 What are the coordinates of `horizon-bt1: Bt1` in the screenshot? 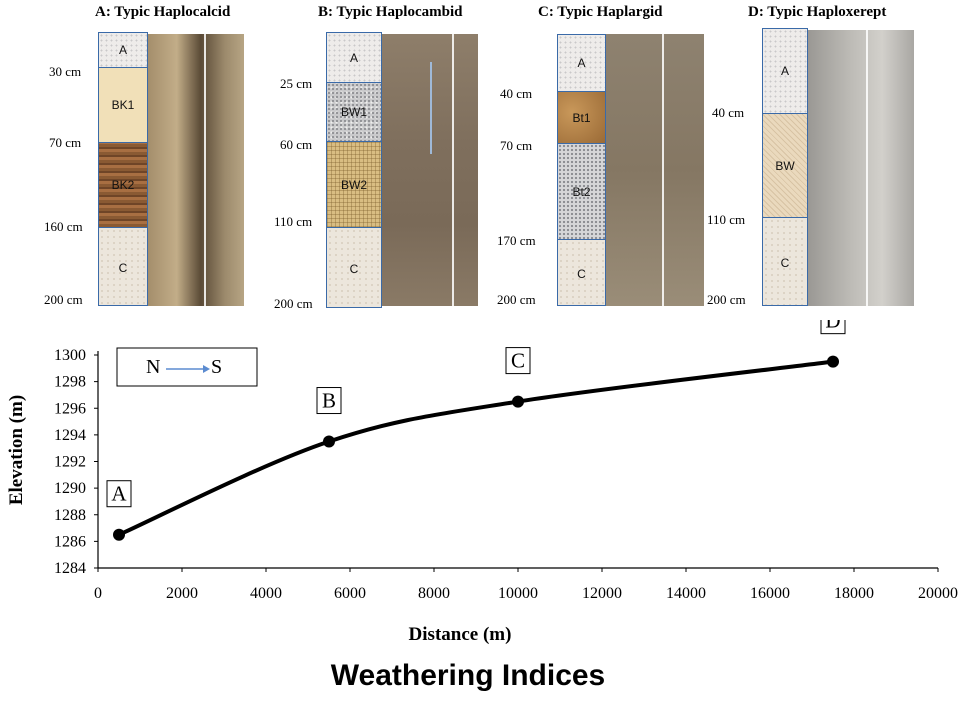 It's located at (581, 117).